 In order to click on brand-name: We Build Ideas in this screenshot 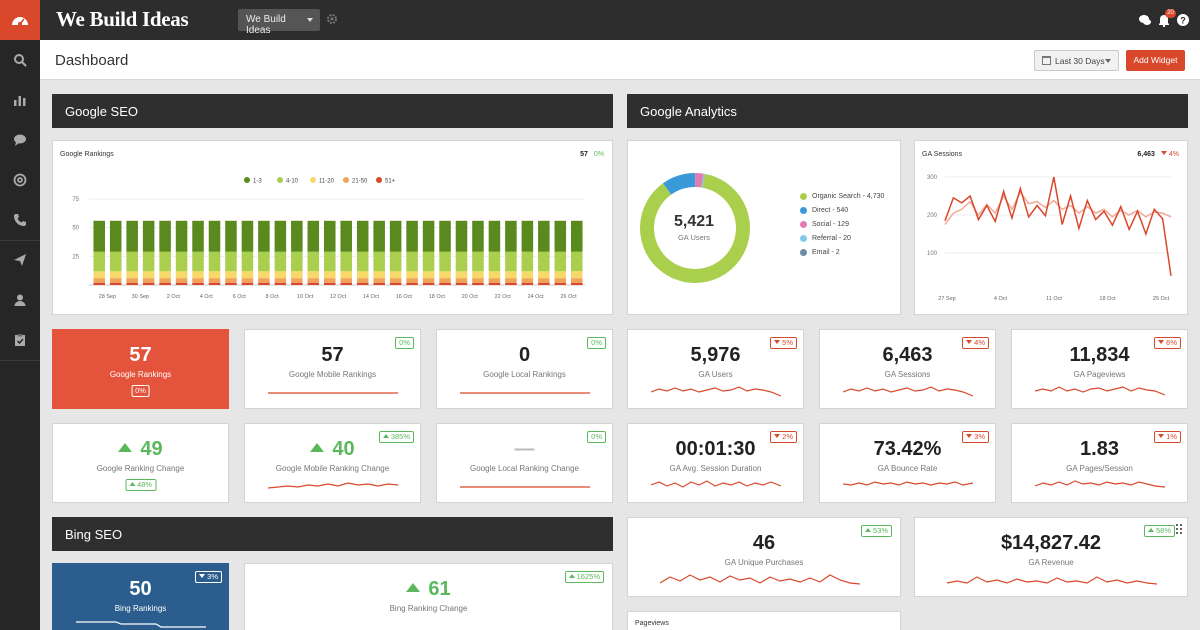, I will do `click(122, 19)`.